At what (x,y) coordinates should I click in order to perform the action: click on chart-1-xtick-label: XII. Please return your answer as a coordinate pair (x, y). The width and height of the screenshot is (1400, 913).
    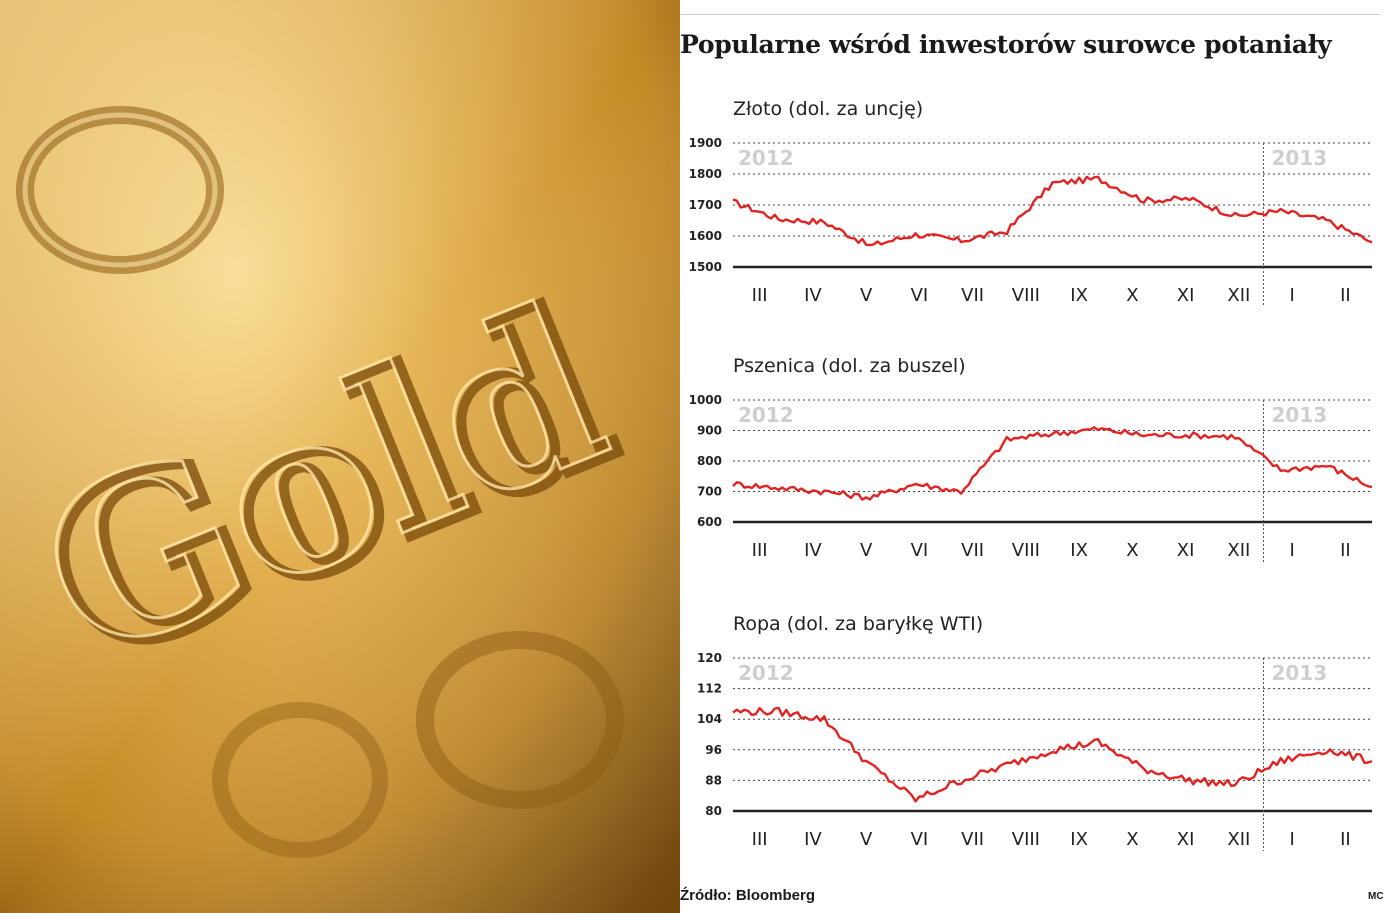
    Looking at the image, I should click on (1238, 295).